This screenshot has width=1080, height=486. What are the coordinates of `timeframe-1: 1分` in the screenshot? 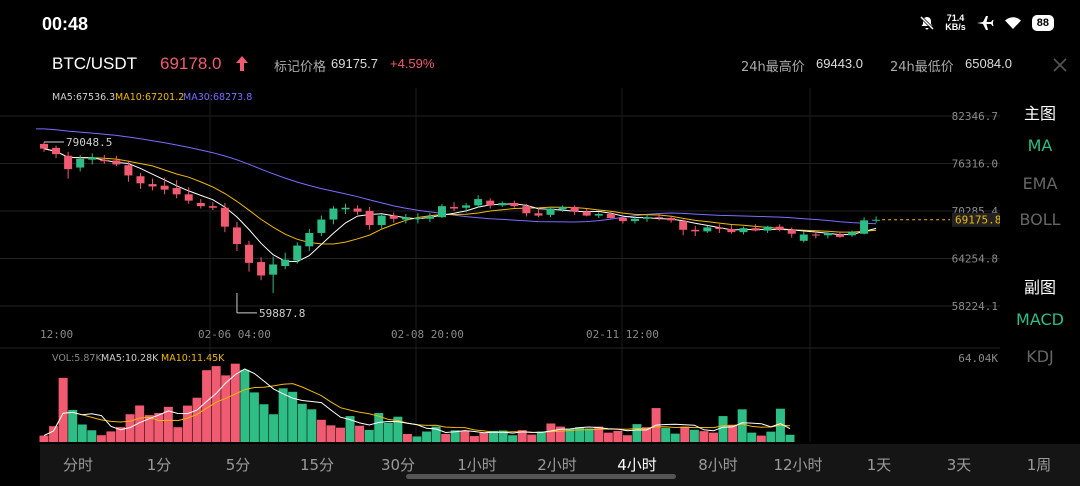 It's located at (159, 465).